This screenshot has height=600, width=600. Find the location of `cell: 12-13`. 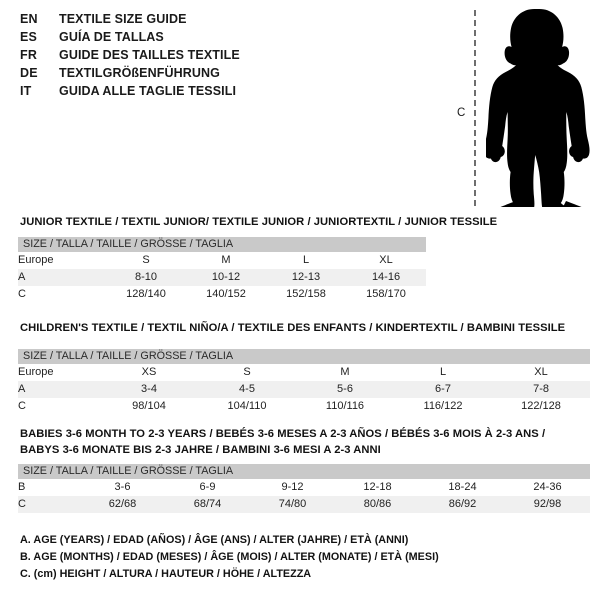

cell: 12-13 is located at coordinates (306, 277).